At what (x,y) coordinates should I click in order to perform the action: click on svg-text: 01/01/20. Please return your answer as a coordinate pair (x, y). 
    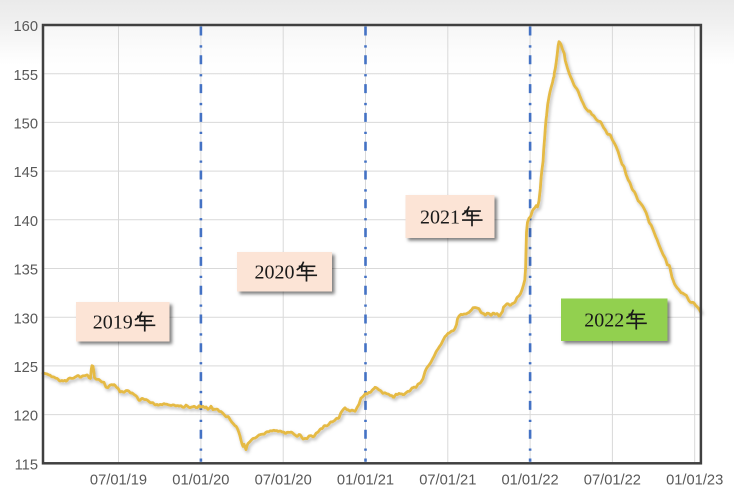
    Looking at the image, I should click on (200, 481).